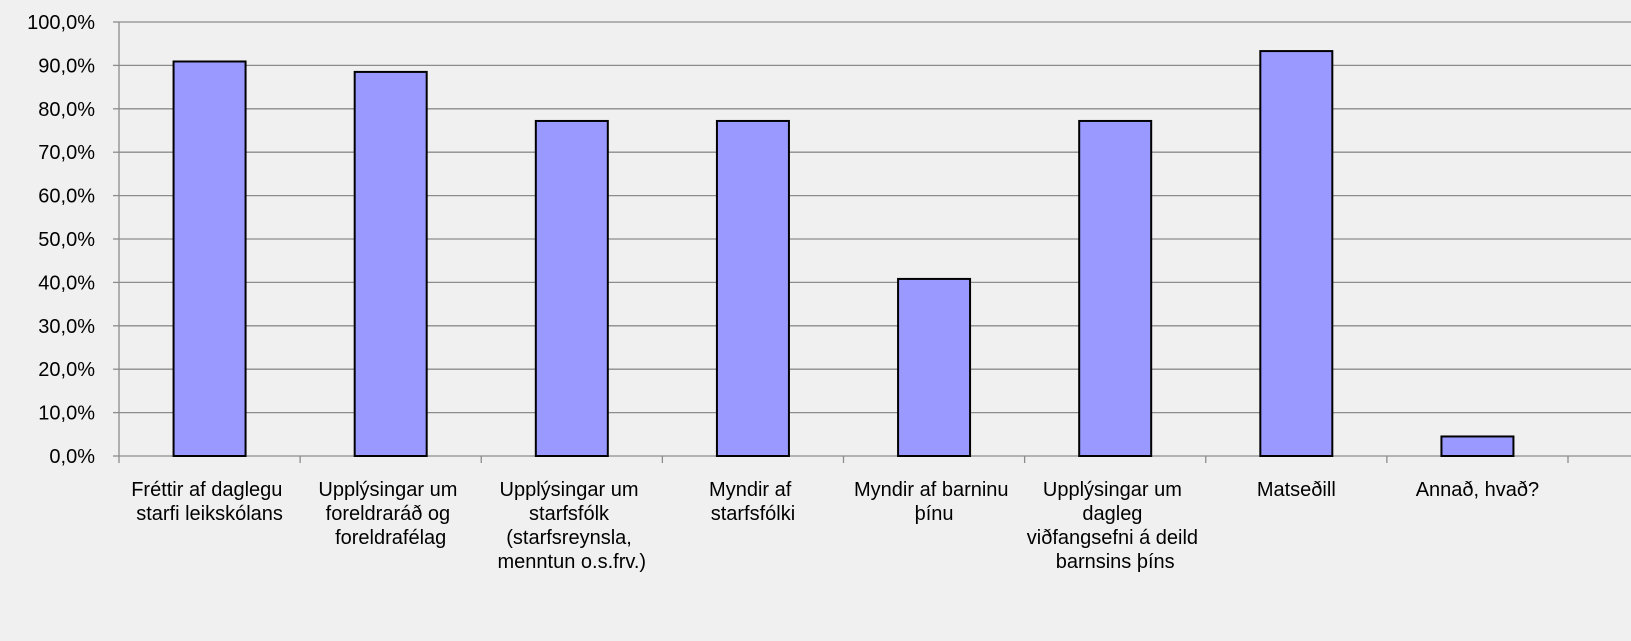 The image size is (1631, 641). Describe the element at coordinates (1477, 490) in the screenshot. I see `x-tick-label: Annað, hvað?` at that location.